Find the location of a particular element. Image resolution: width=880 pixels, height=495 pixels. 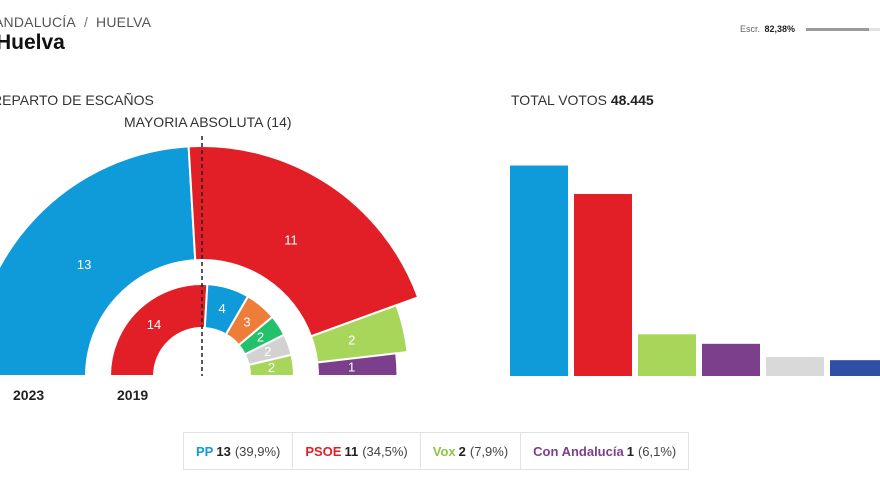

majority-label: MAYORIA ABSOLUTA (14) is located at coordinates (208, 122).